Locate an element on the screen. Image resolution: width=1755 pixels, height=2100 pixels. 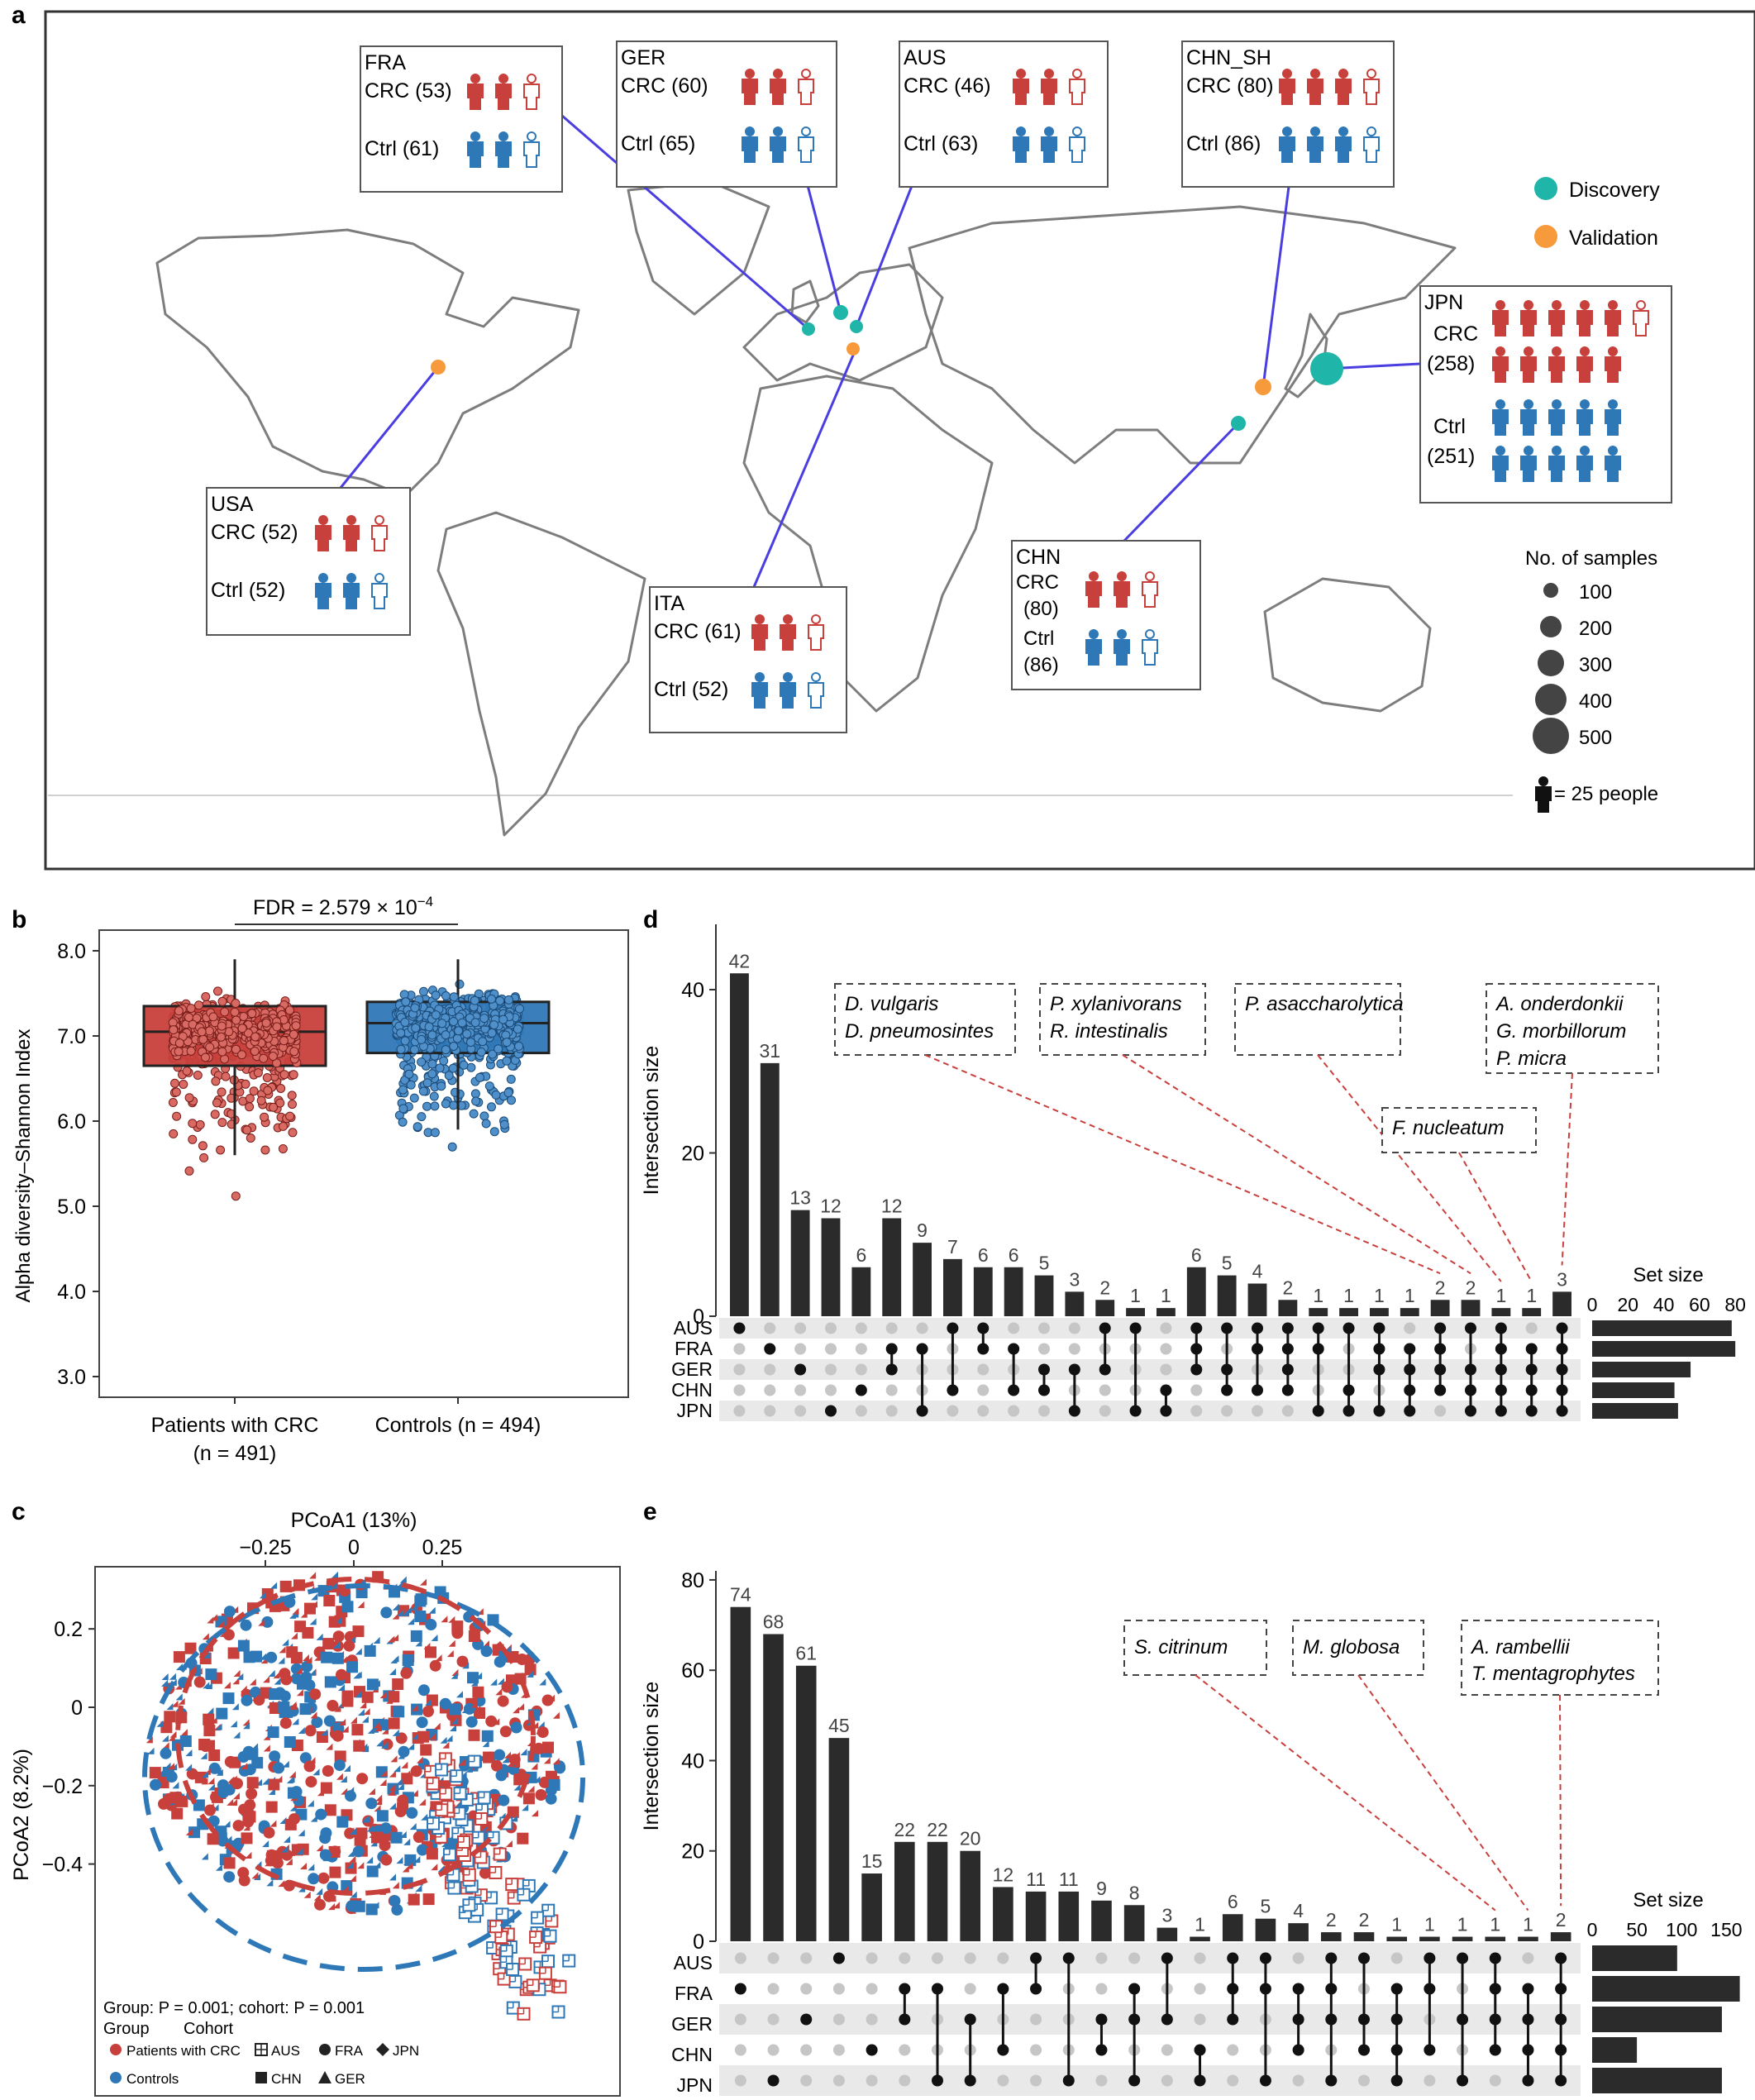
cohort-box-jpn: JPN CRC (258) Ctrl (251) is located at coordinates (1545, 394).